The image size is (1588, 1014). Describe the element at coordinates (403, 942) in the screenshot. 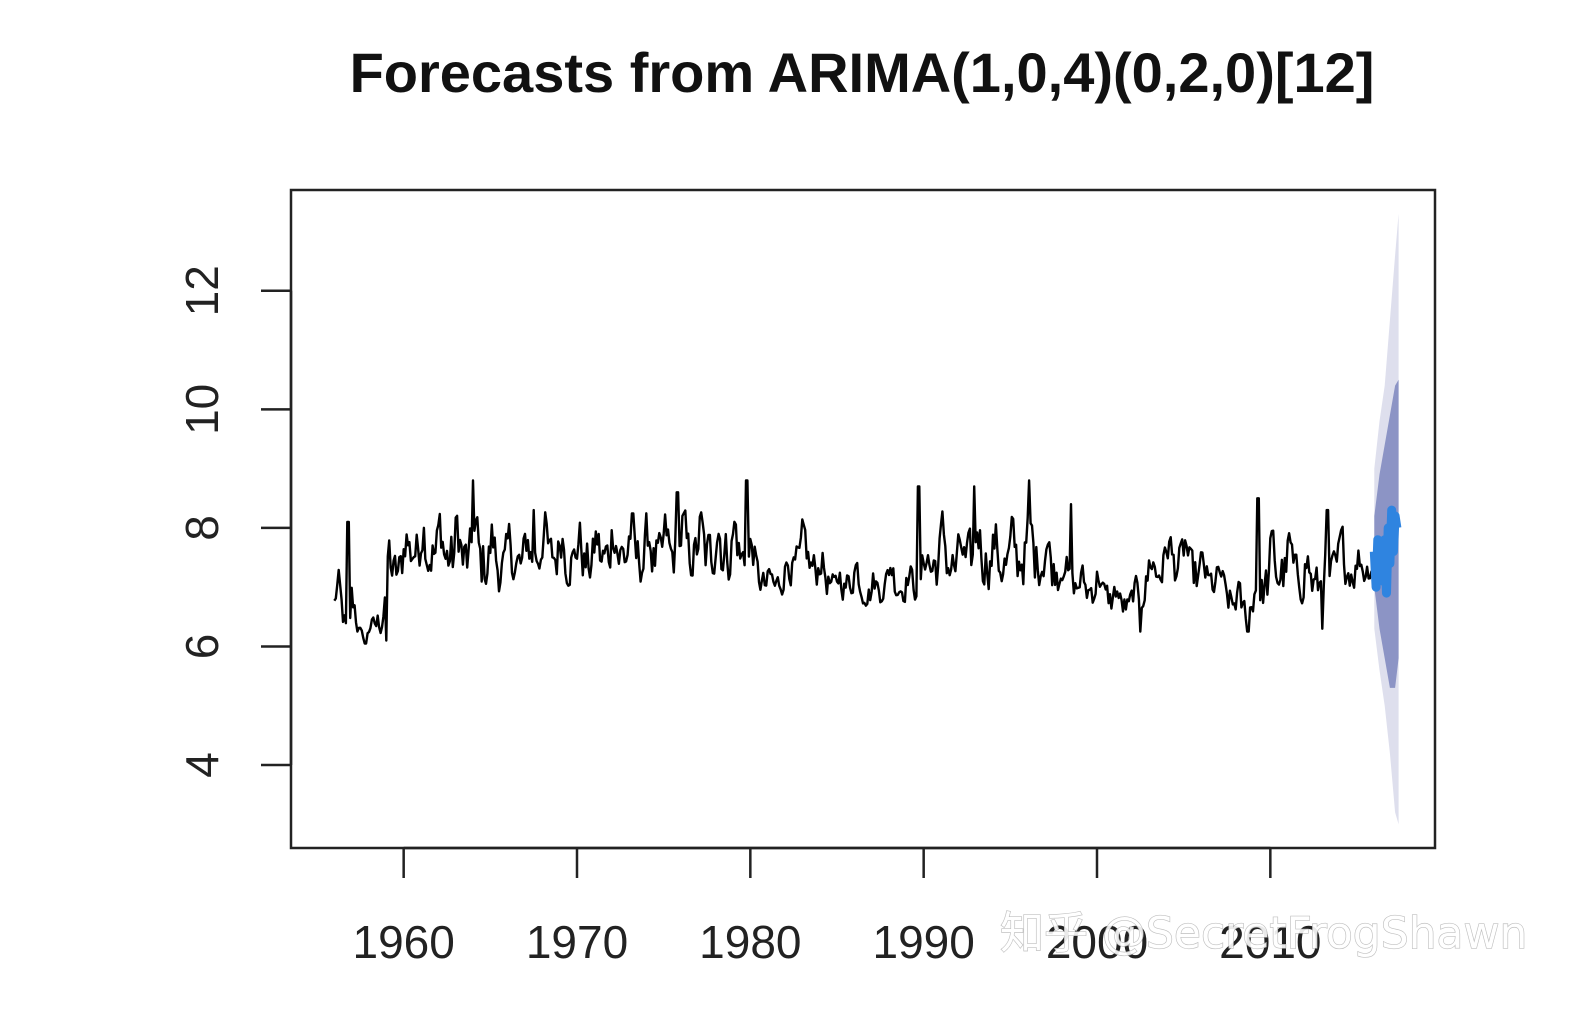

I see `x-tick-label-1960: 1960` at that location.